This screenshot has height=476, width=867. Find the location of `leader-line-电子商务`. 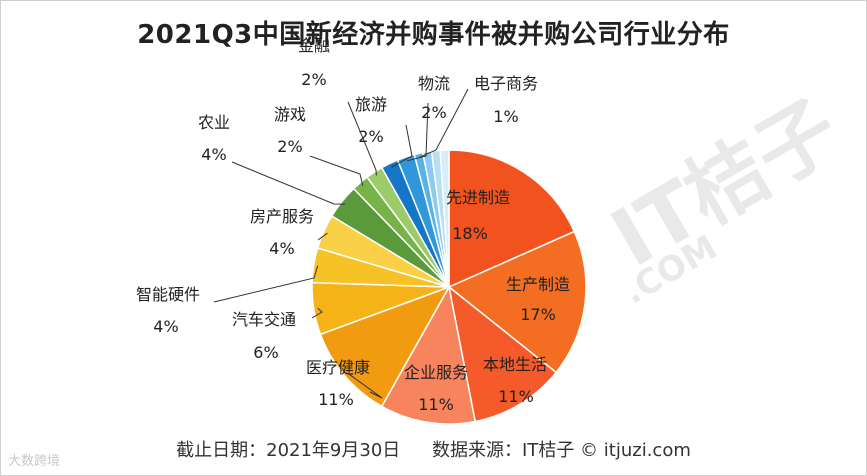

leader-line-电子商务 is located at coordinates (444, 123).